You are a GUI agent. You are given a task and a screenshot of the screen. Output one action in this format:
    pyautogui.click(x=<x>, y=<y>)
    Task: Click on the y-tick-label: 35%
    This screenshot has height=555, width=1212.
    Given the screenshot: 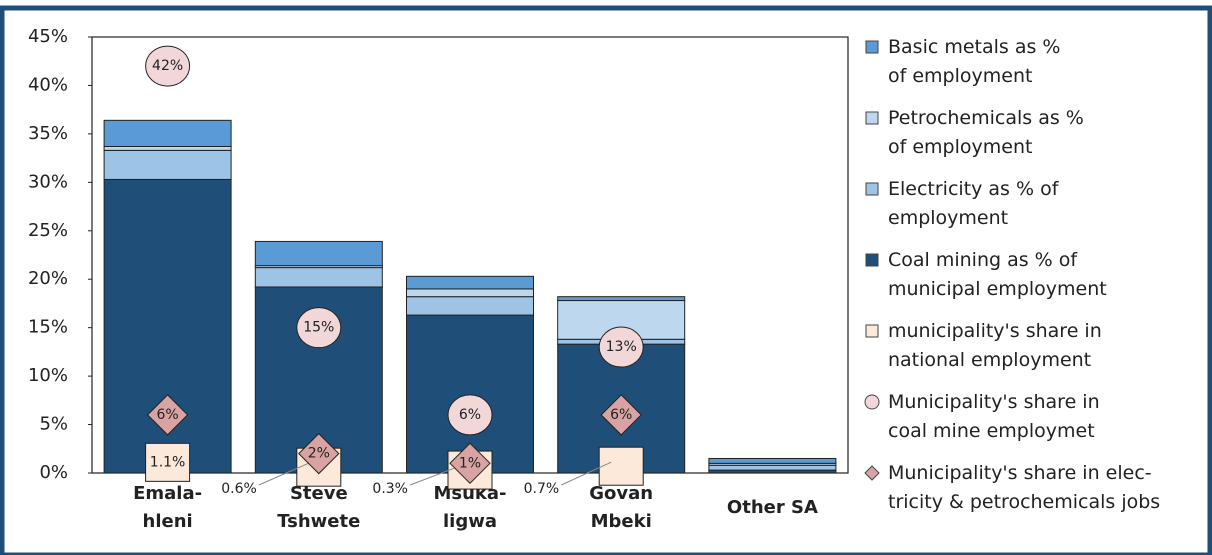 What is the action you would take?
    pyautogui.click(x=48, y=133)
    